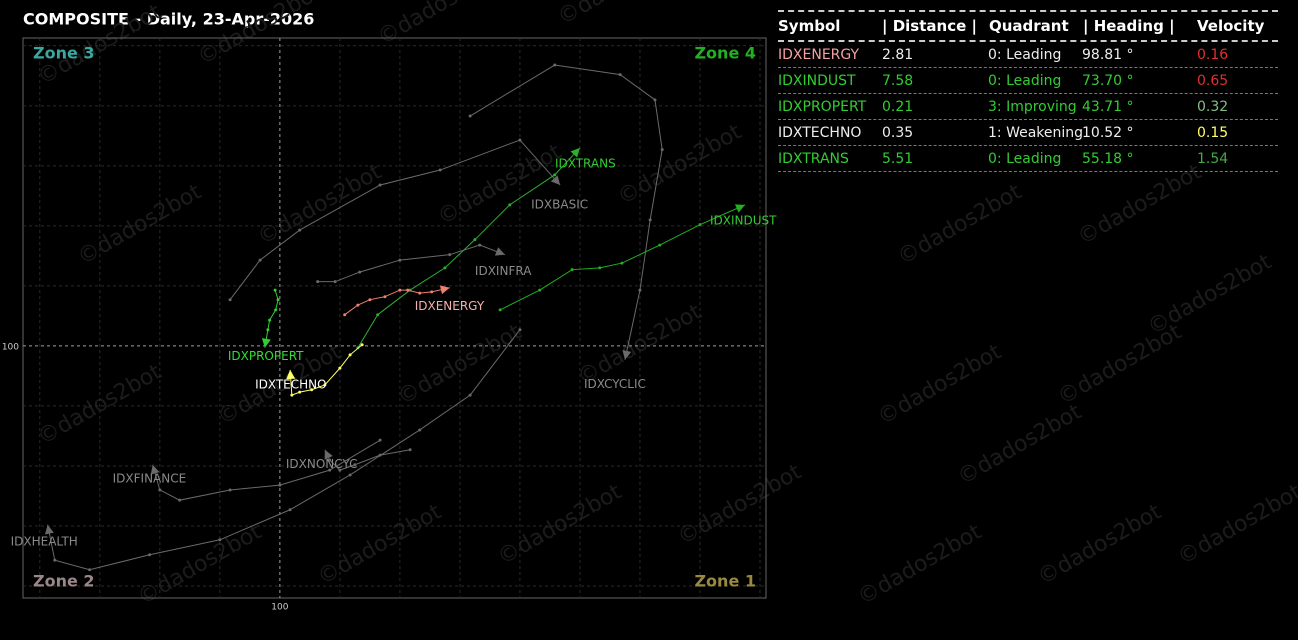 This screenshot has height=640, width=1298. Describe the element at coordinates (898, 106) in the screenshot. I see `table-cell: 0.21` at that location.